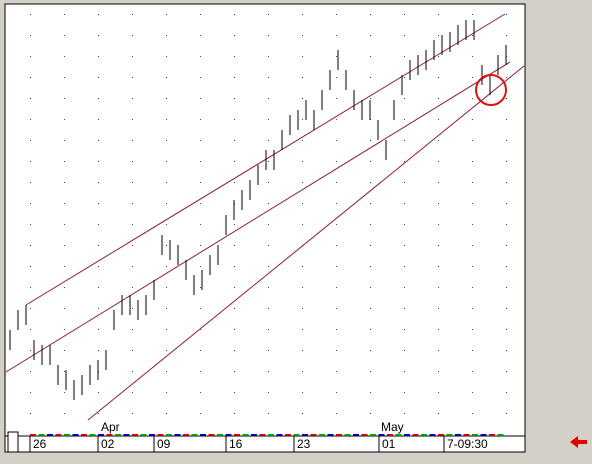  What do you see at coordinates (13, 442) in the screenshot?
I see `scroll-box` at bounding box center [13, 442].